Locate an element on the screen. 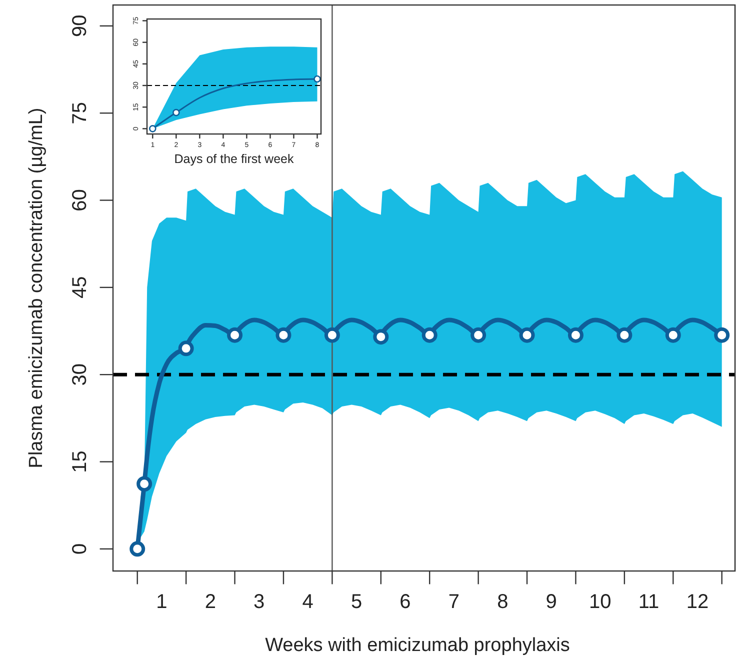 The height and width of the screenshot is (666, 736). x-tick-label: 12 is located at coordinates (697, 602).